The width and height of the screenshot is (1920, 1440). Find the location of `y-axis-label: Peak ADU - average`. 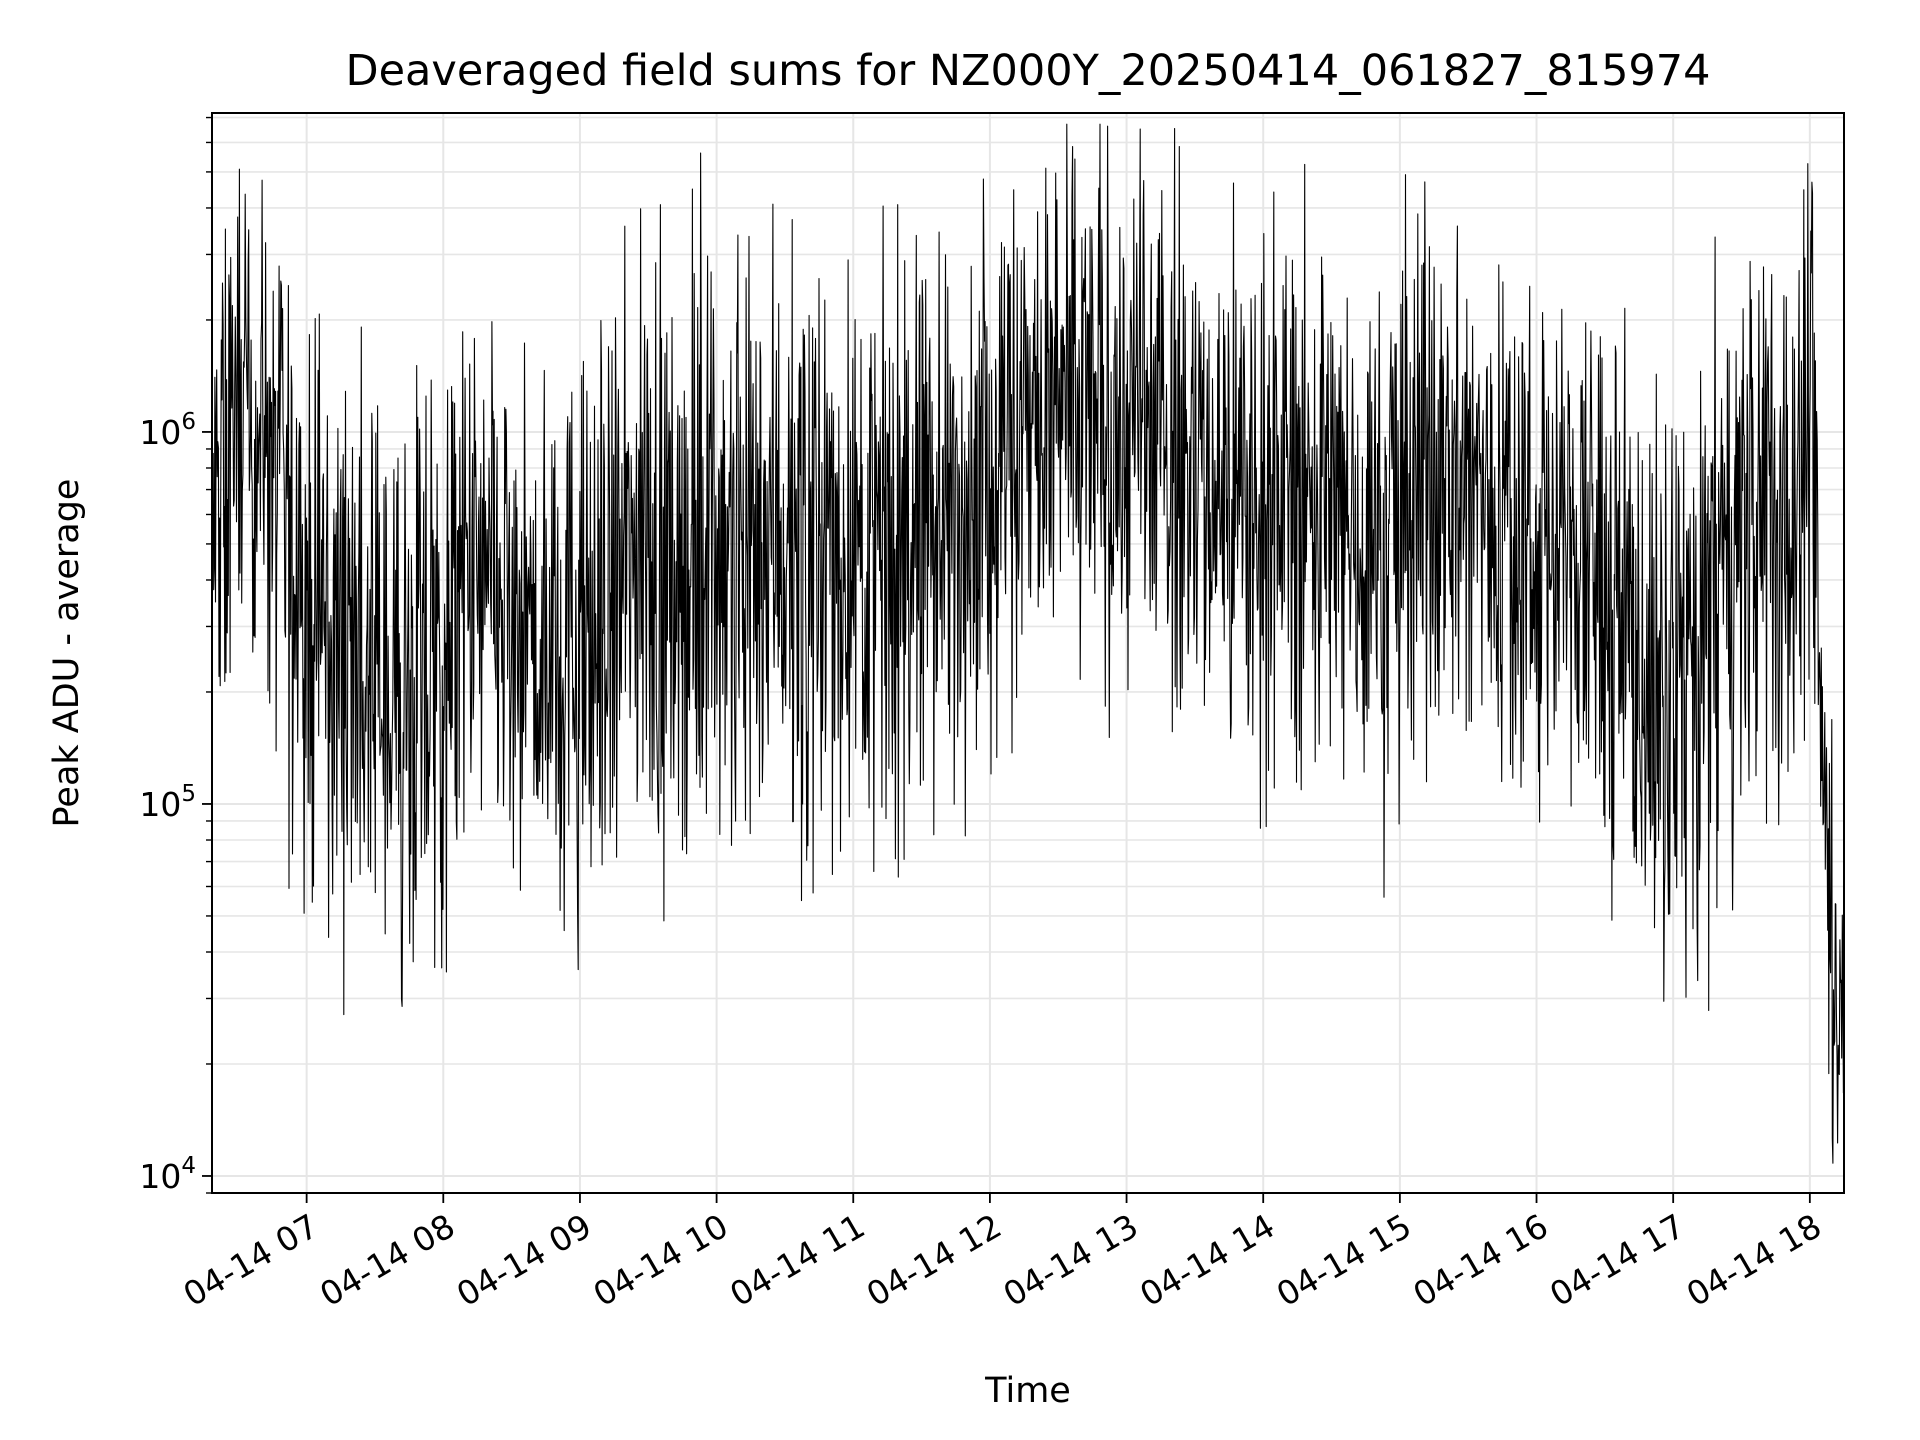

y-axis-label: Peak ADU - average is located at coordinates (67, 653).